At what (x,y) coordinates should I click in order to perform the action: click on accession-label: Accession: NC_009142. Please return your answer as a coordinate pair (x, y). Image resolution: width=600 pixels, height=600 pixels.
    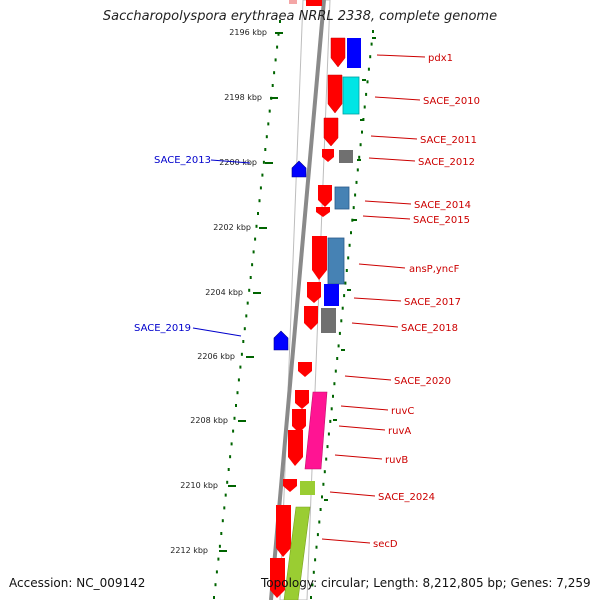
    Looking at the image, I should click on (77, 583).